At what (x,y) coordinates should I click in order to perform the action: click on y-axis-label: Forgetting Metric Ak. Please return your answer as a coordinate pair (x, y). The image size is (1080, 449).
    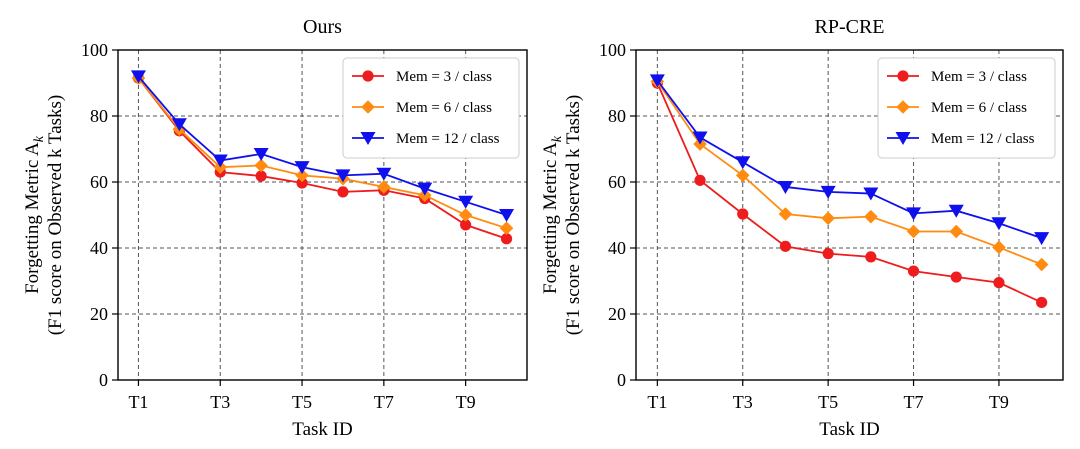
    Looking at the image, I should click on (34, 214).